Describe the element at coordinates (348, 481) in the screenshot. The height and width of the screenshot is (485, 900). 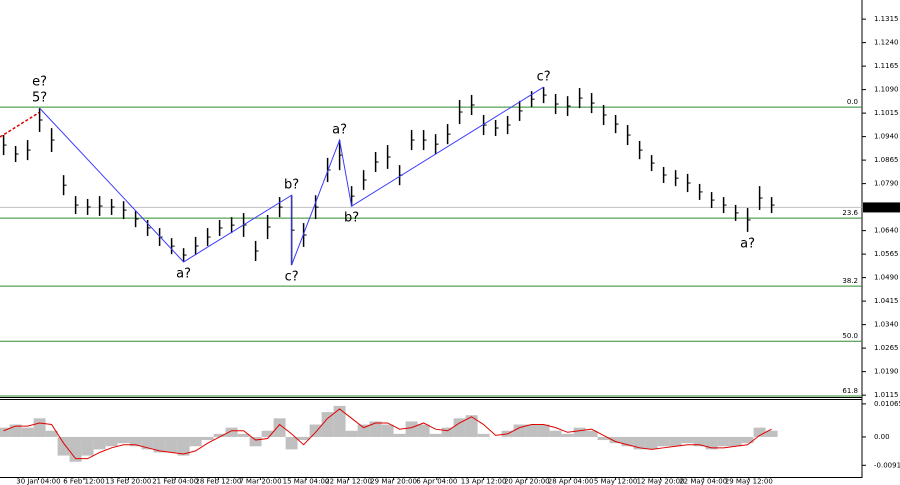
I see `x-tick-label: 22 Mar 12:00` at that location.